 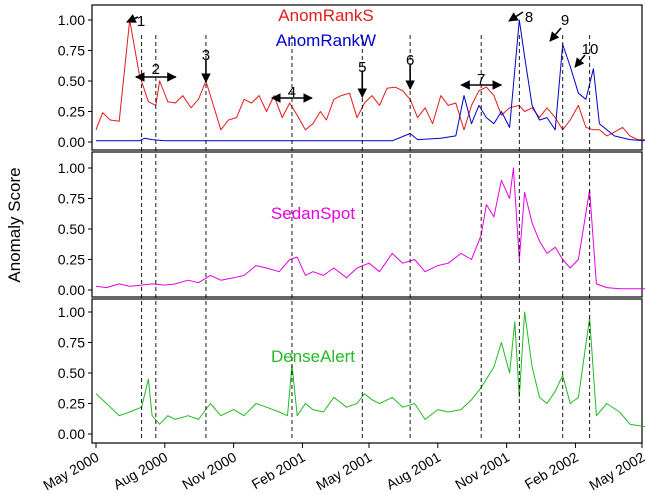 I want to click on annotation-label: 7, so click(x=481, y=79).